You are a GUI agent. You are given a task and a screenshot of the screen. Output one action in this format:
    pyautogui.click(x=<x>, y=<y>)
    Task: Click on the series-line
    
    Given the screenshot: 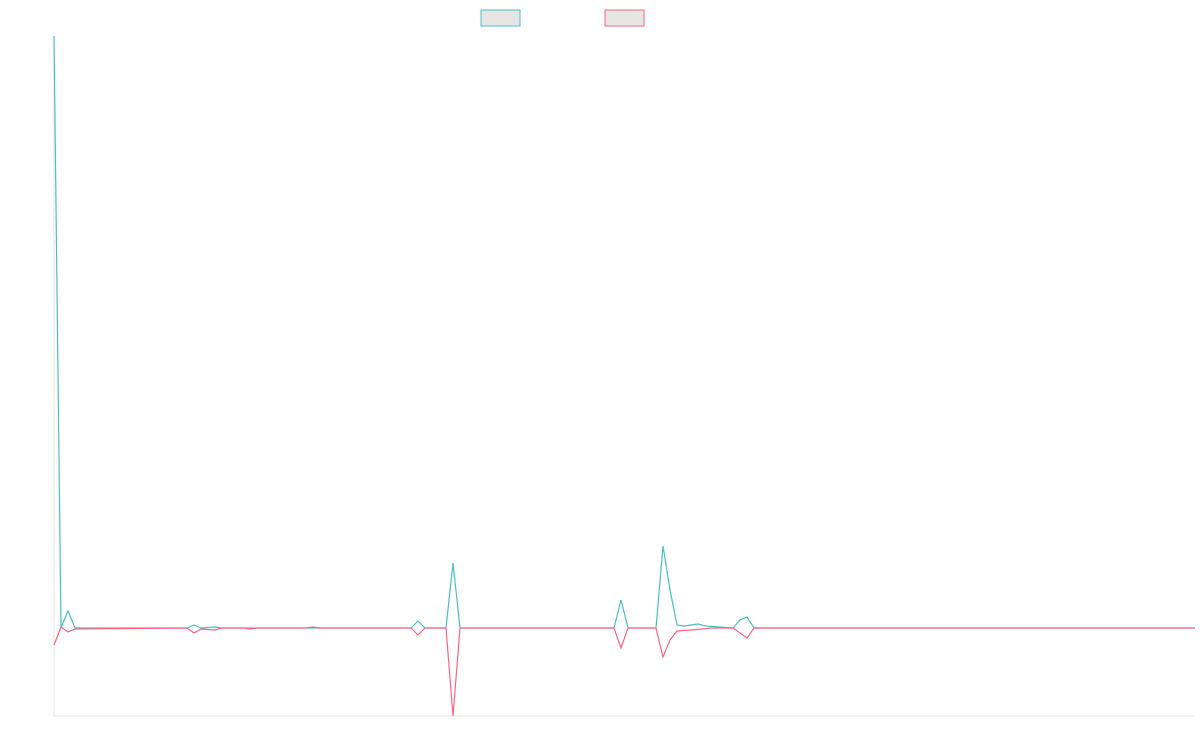 What is the action you would take?
    pyautogui.click(x=624, y=671)
    